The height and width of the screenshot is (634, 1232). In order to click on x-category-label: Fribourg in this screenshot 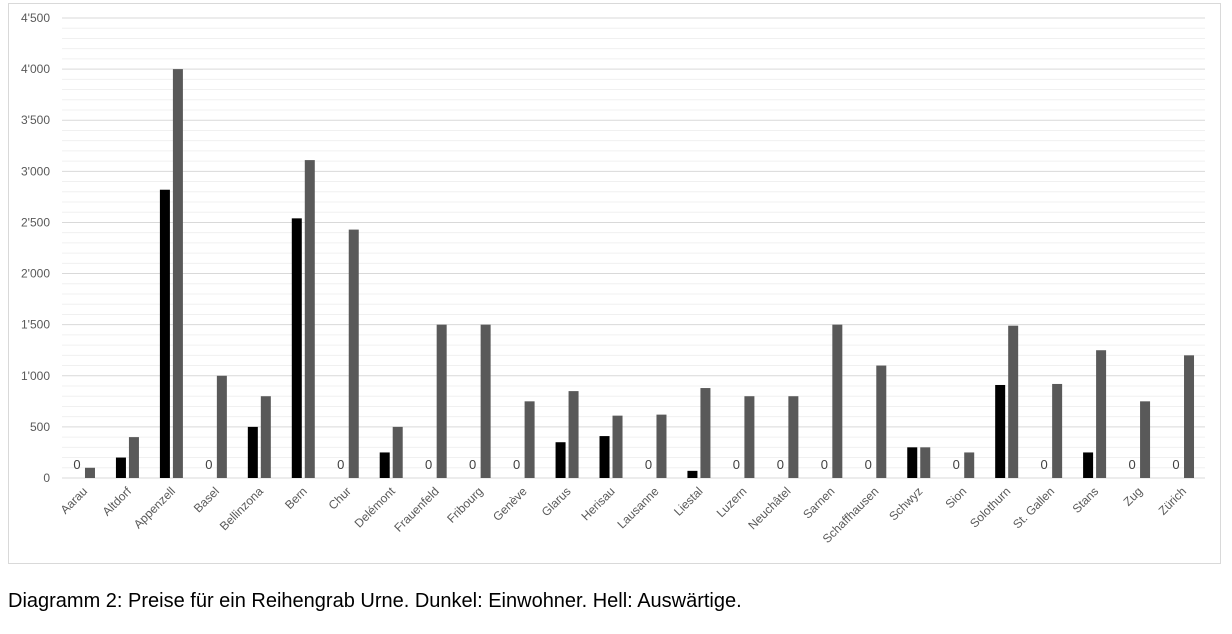, I will do `click(464, 504)`.